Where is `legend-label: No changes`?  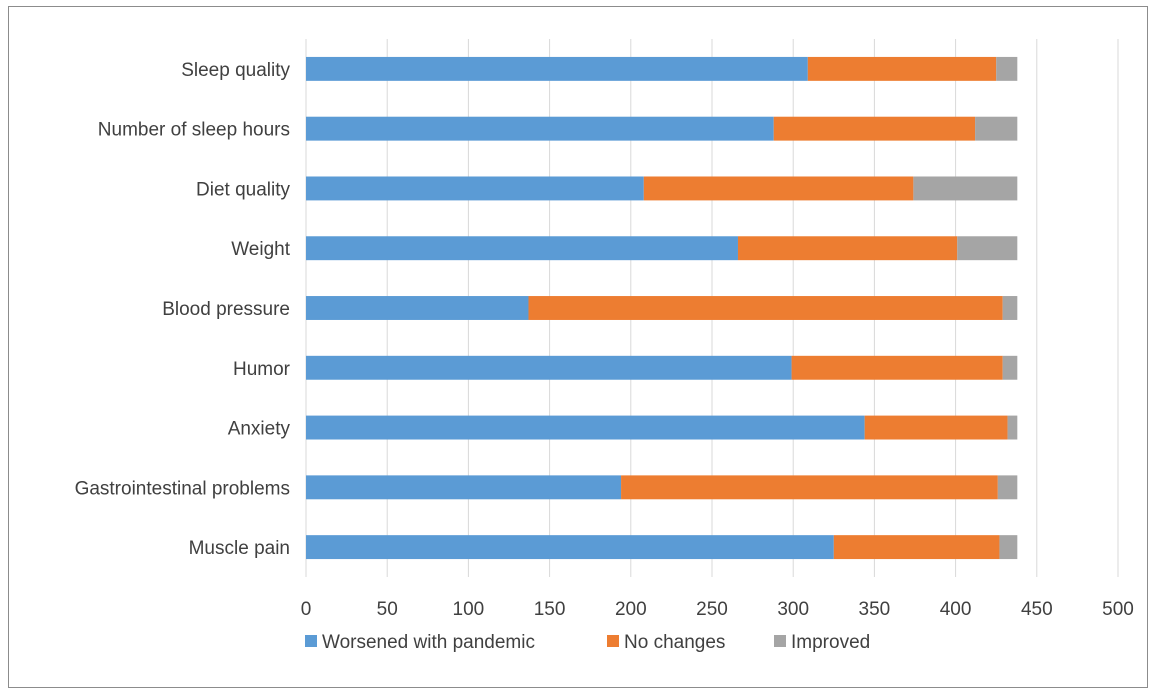
legend-label: No changes is located at coordinates (674, 642).